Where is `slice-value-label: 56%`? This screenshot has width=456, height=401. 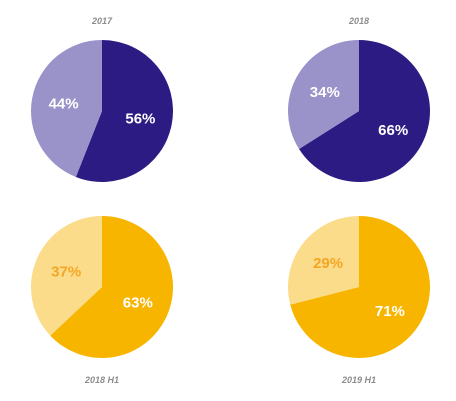 slice-value-label: 56% is located at coordinates (140, 118).